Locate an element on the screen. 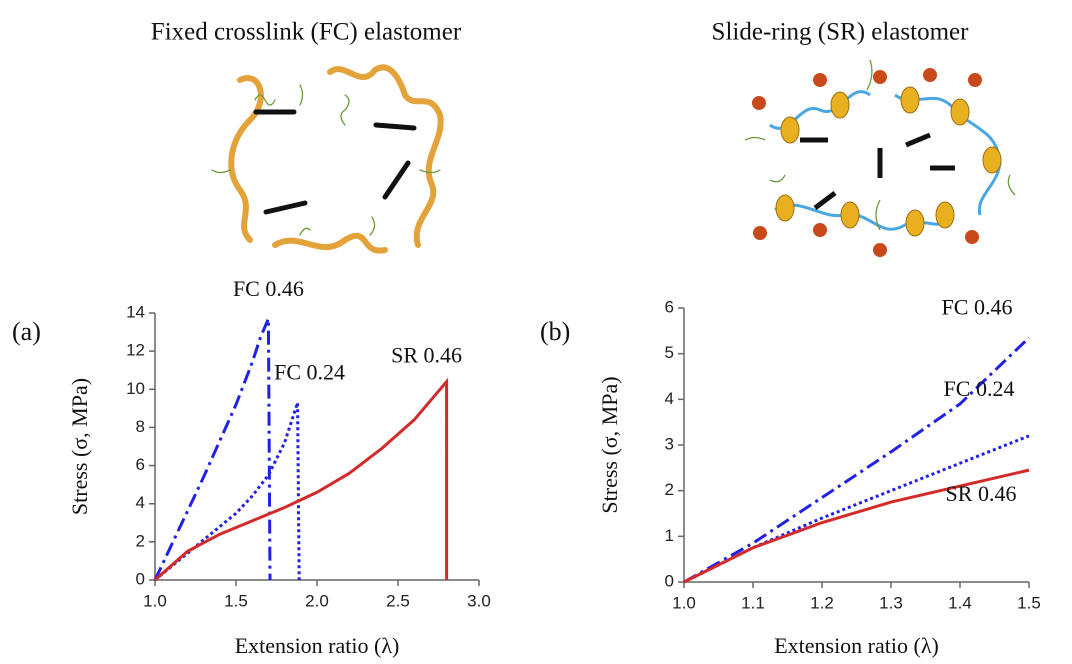 Image resolution: width=1072 pixels, height=664 pixels. schematic-title: Slide-ring (SR) elastomer is located at coordinates (841, 32).